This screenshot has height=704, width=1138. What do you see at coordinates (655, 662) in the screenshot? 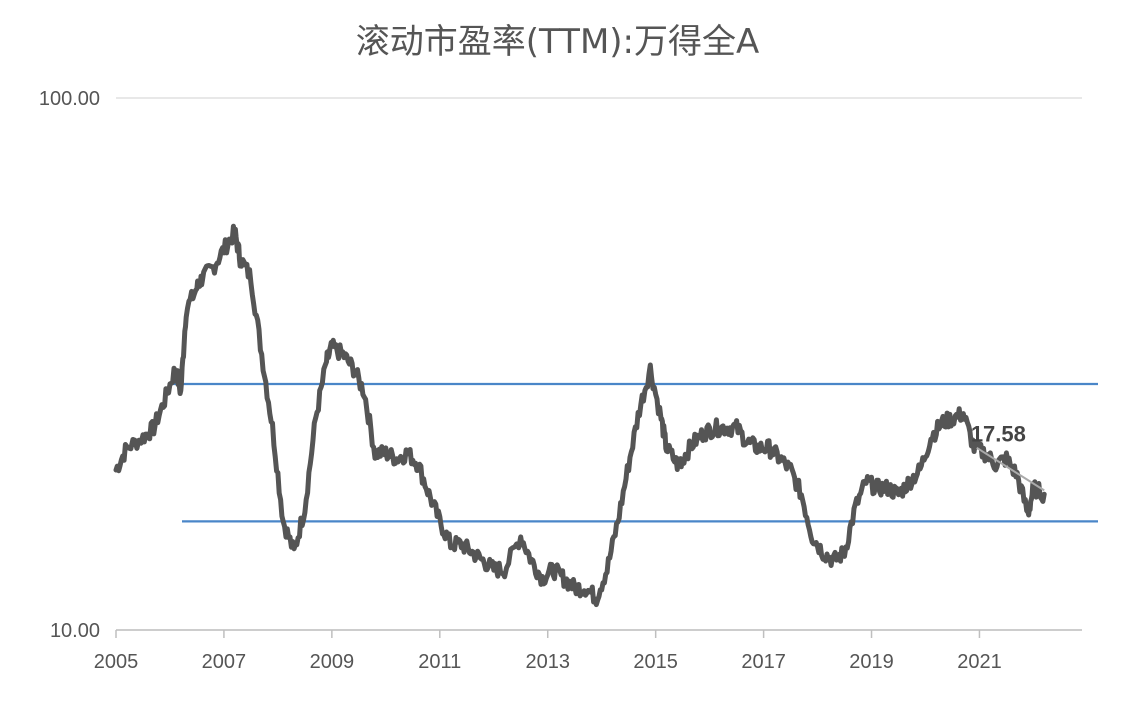
I see `x-tick-label: 2015` at bounding box center [655, 662].